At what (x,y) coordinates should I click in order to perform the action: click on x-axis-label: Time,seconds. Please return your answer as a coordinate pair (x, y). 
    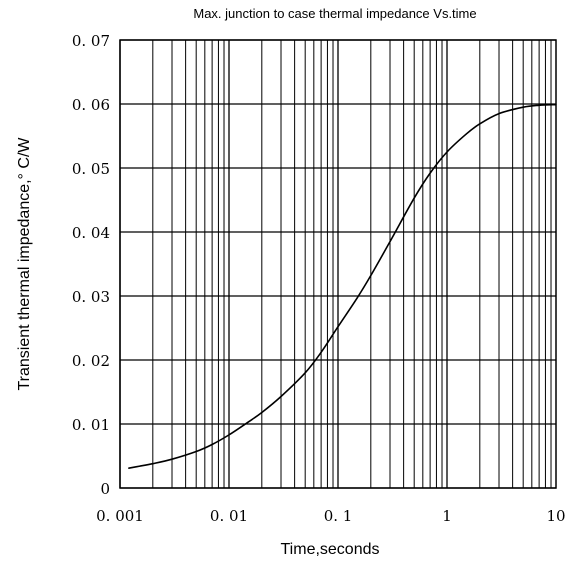
    Looking at the image, I should click on (330, 549).